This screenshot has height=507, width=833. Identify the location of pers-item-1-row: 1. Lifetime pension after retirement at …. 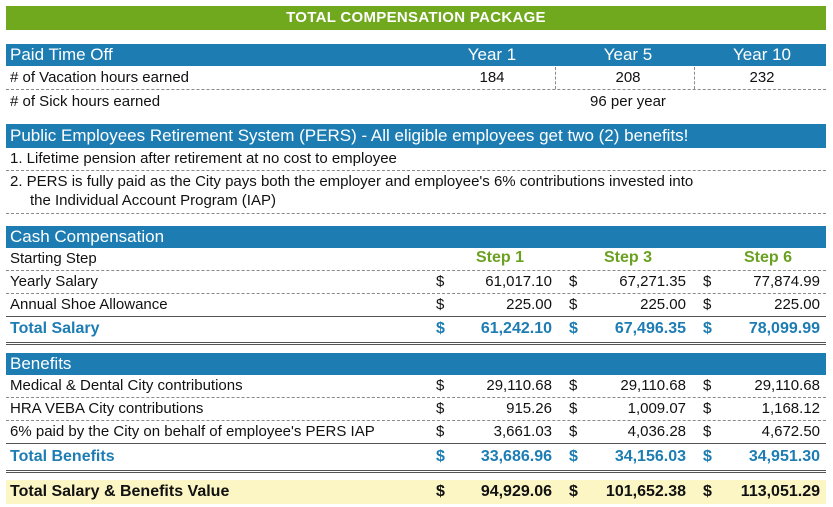
(416, 159).